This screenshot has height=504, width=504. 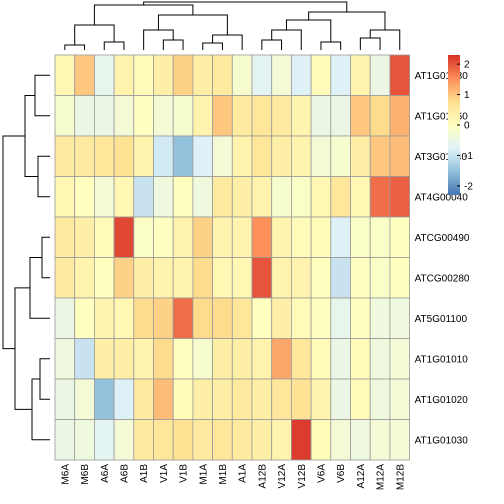 I want to click on column-label: V12B, so click(x=302, y=476).